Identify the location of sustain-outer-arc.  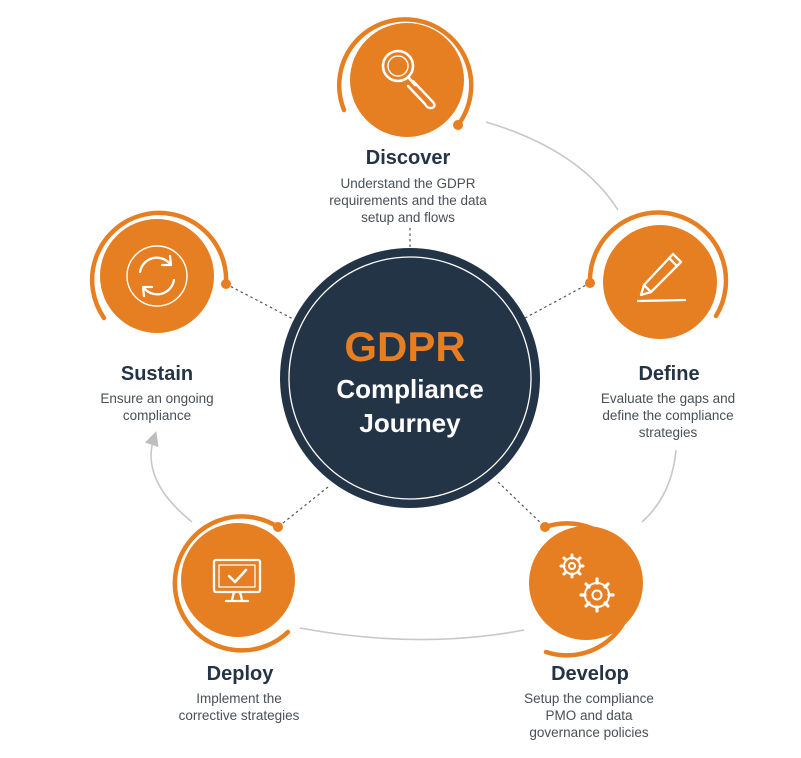
(159, 265).